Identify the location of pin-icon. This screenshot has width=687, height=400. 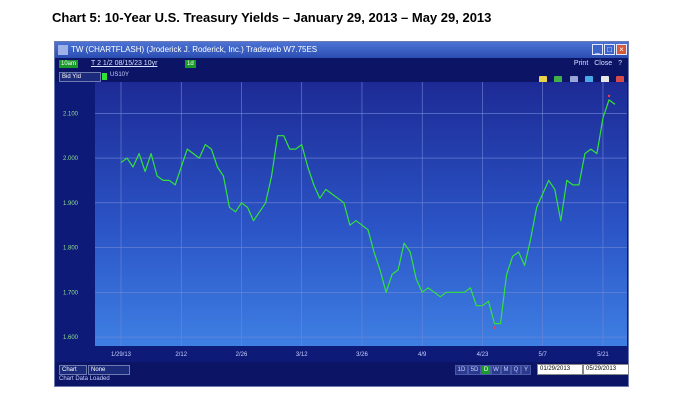
(620, 80).